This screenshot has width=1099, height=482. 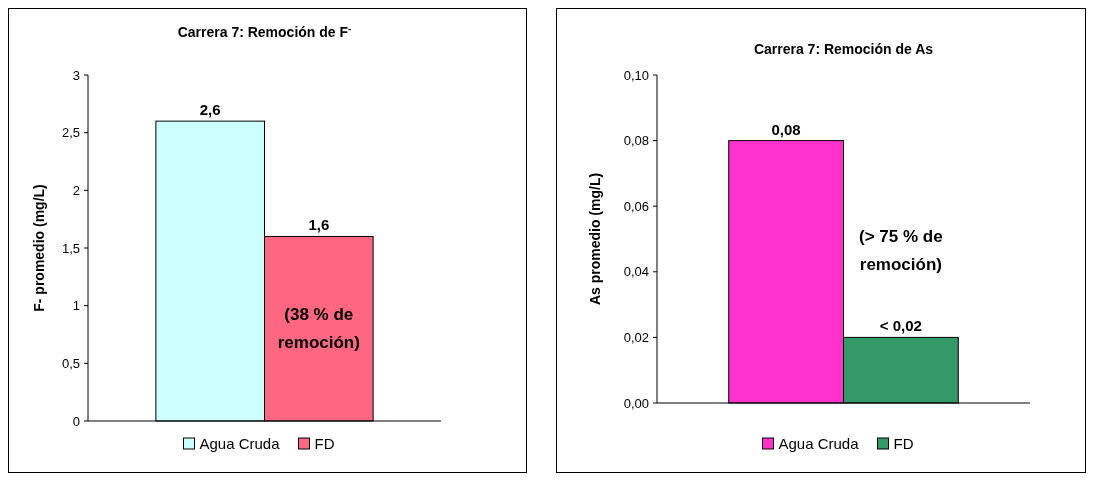 What do you see at coordinates (901, 251) in the screenshot?
I see `annotation: (> 75 % de remoción)` at bounding box center [901, 251].